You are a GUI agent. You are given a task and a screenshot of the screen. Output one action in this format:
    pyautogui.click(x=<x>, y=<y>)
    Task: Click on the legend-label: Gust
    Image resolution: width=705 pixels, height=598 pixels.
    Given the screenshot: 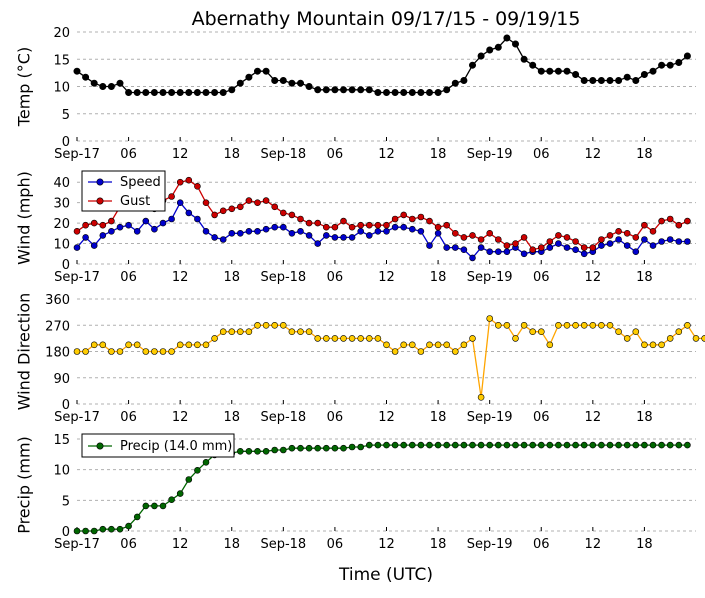 What is the action you would take?
    pyautogui.click(x=135, y=201)
    